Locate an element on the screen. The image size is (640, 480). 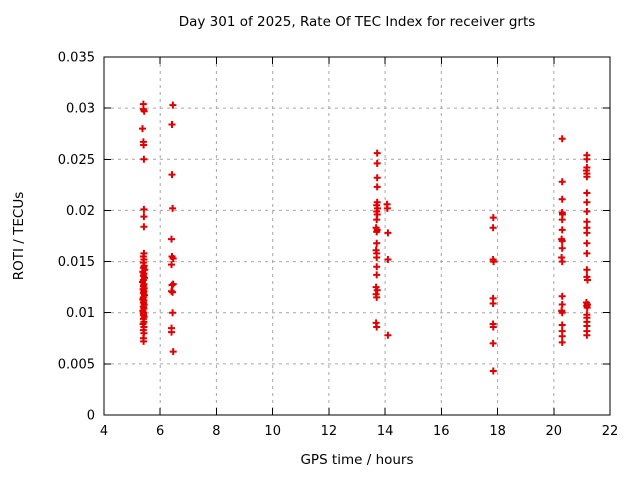
svg-text: 0.03 is located at coordinates (80, 109).